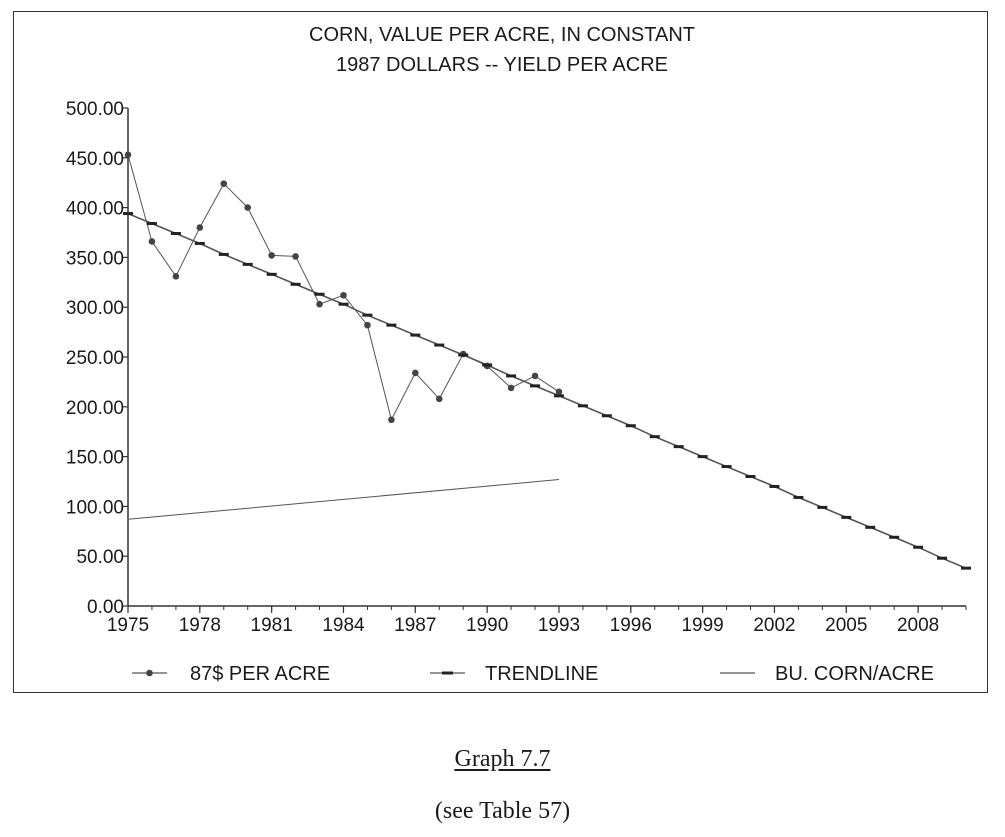 This screenshot has width=1005, height=837. Describe the element at coordinates (502, 35) in the screenshot. I see `chart-title-line-1: CORN, VALUE PER ACRE, IN CONSTANT` at that location.